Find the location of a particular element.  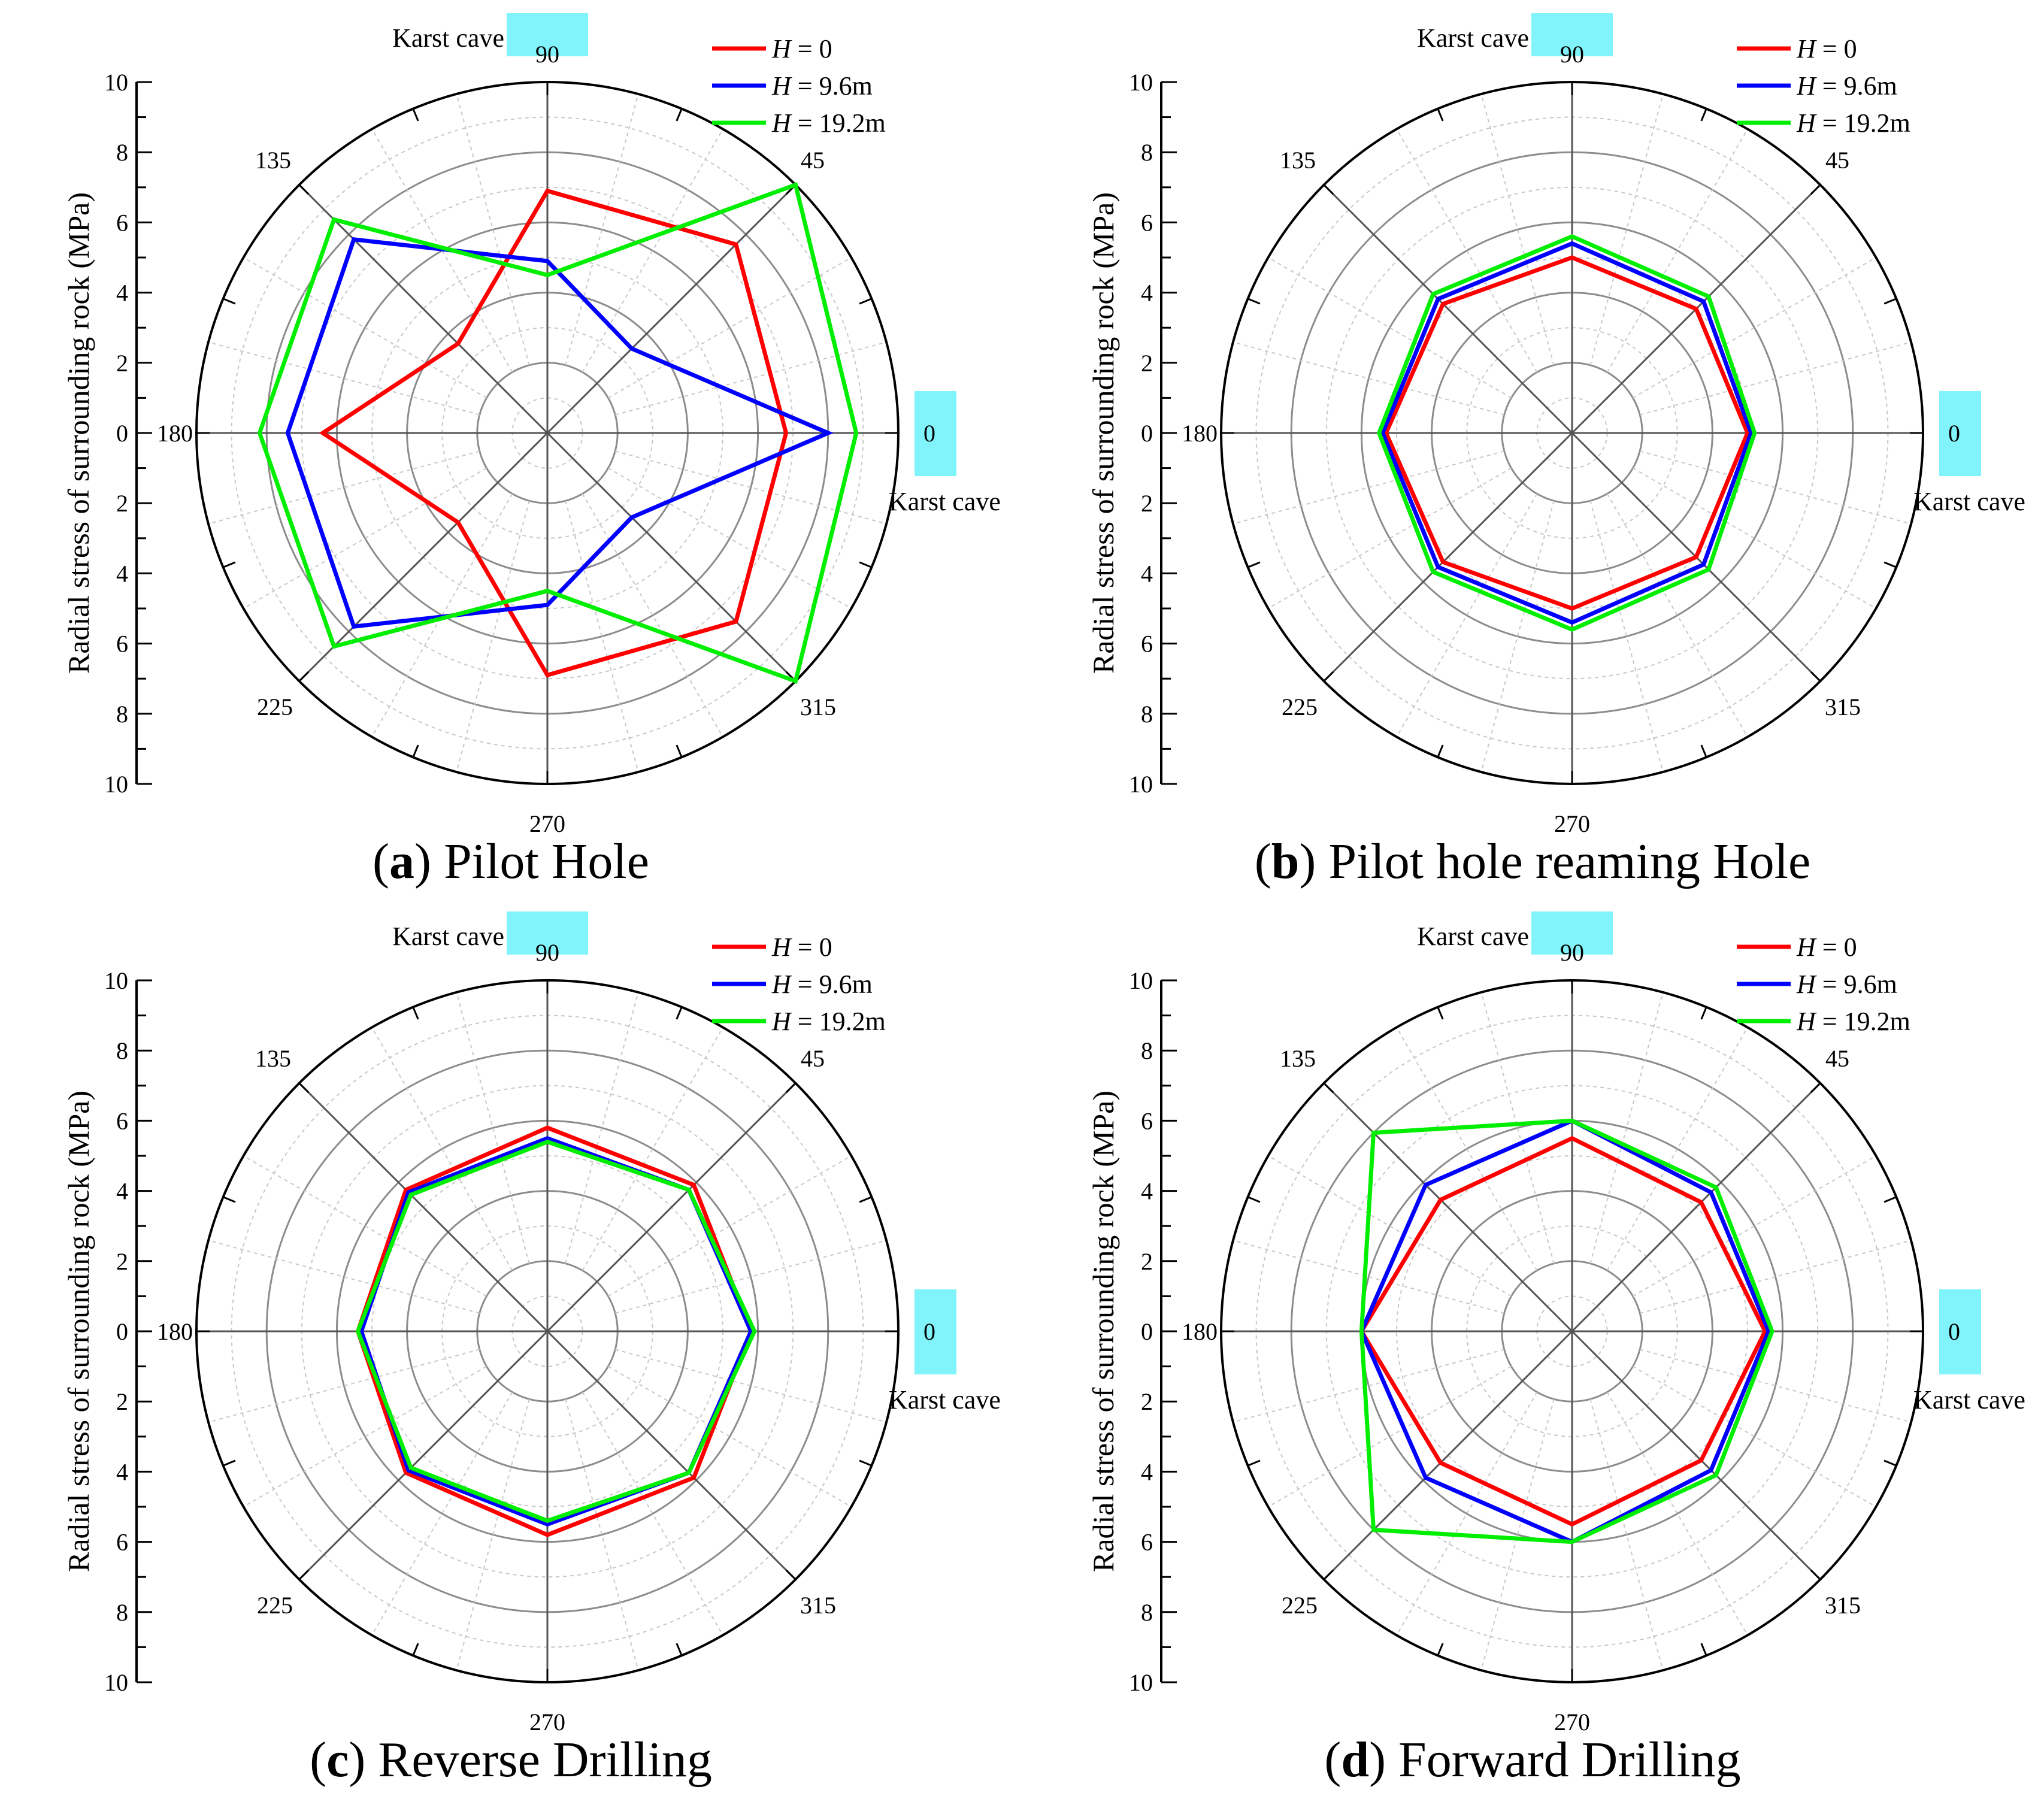

karst-marker-top is located at coordinates (547, 933).